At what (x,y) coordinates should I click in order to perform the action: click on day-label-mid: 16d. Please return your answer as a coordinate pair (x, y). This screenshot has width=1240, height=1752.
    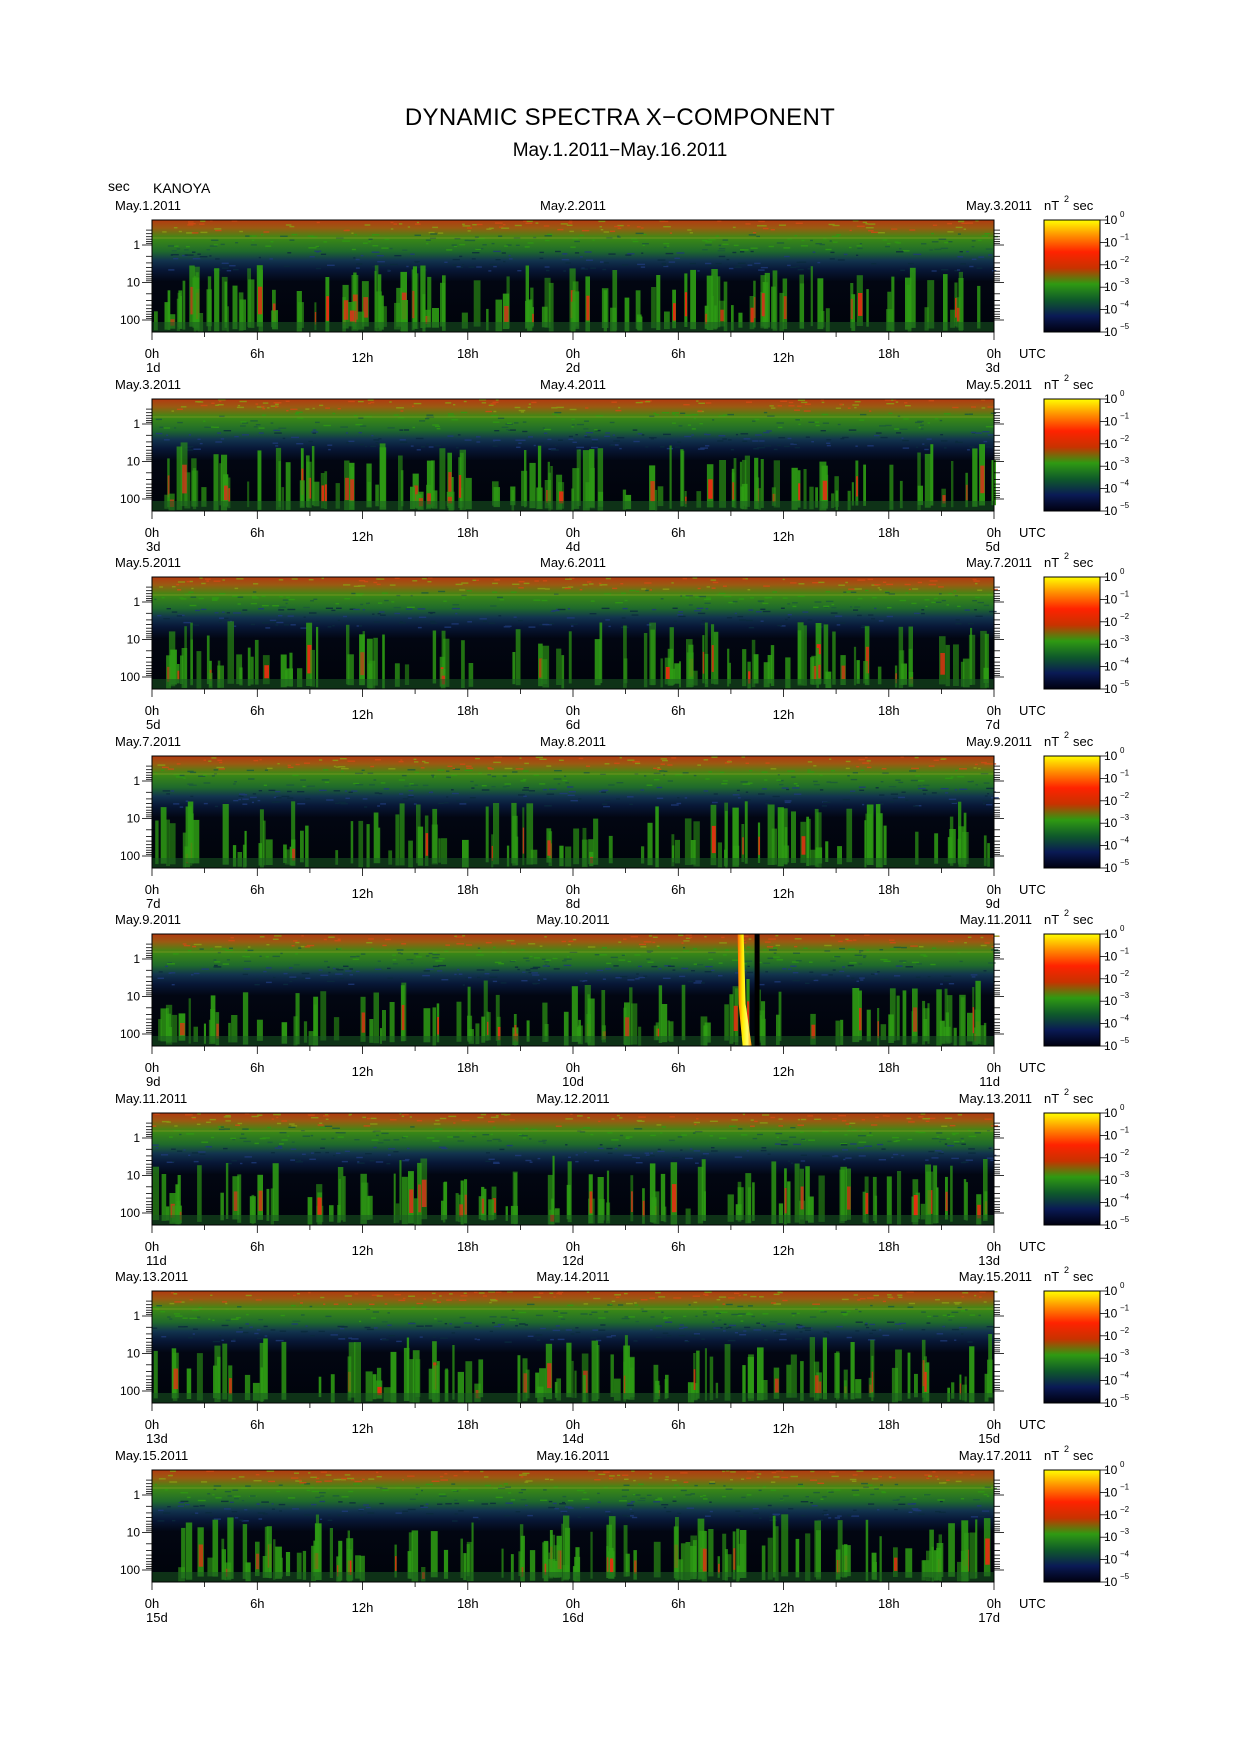
    Looking at the image, I should click on (573, 1617).